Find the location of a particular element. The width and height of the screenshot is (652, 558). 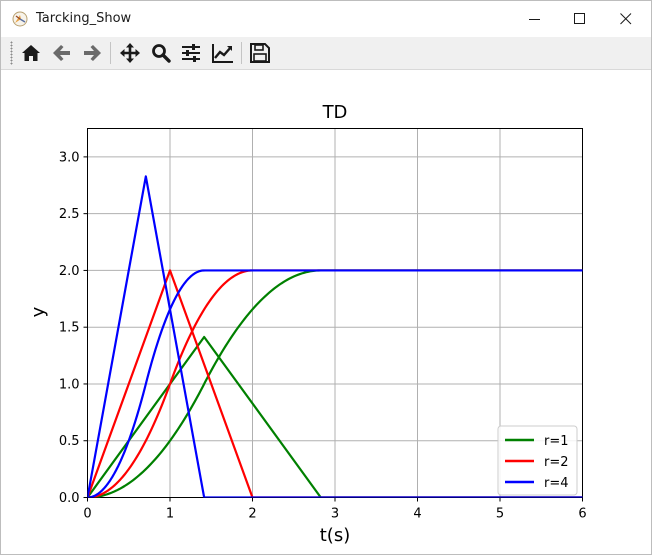

forward-button is located at coordinates (92, 53).